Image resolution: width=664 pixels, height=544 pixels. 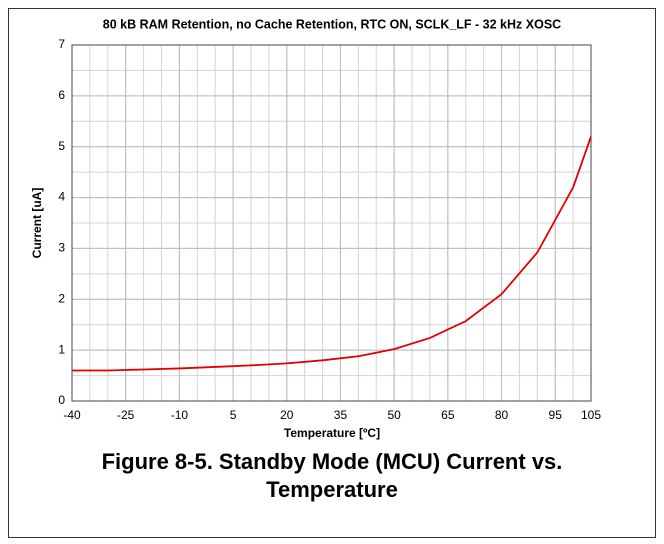 What do you see at coordinates (287, 415) in the screenshot?
I see `x-tick-label: 20` at bounding box center [287, 415].